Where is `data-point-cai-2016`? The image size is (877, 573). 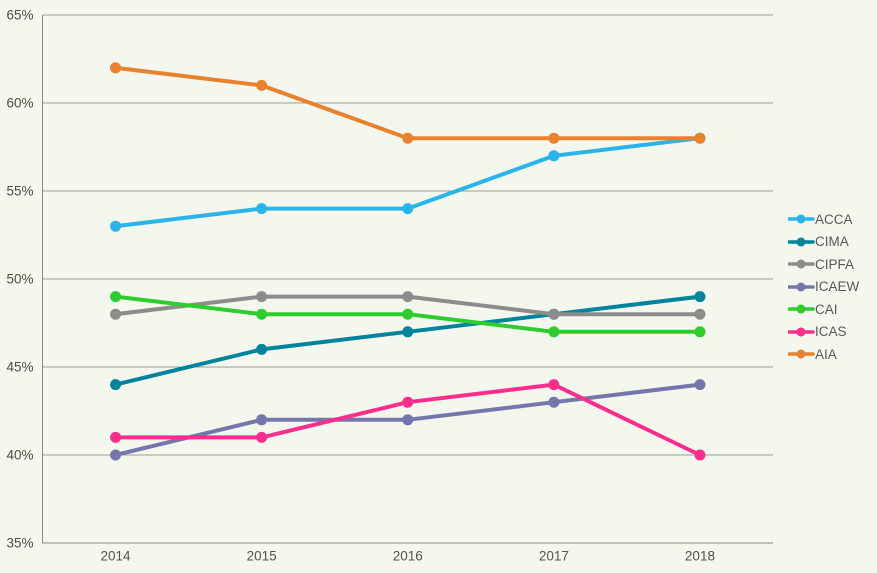
data-point-cai-2016 is located at coordinates (408, 314).